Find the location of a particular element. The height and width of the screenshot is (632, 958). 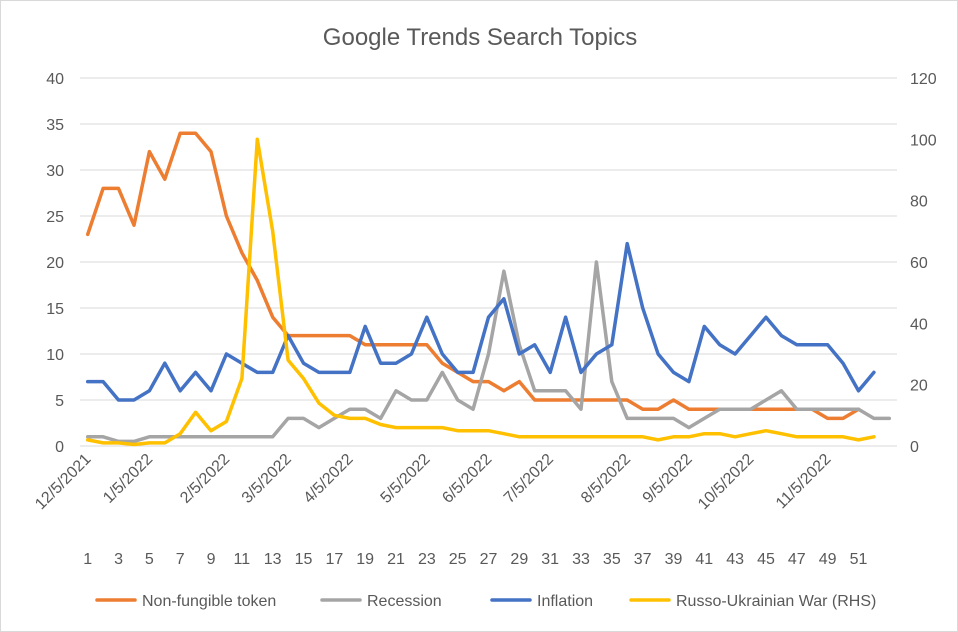

x-axis-tick-label: 49 is located at coordinates (828, 559).